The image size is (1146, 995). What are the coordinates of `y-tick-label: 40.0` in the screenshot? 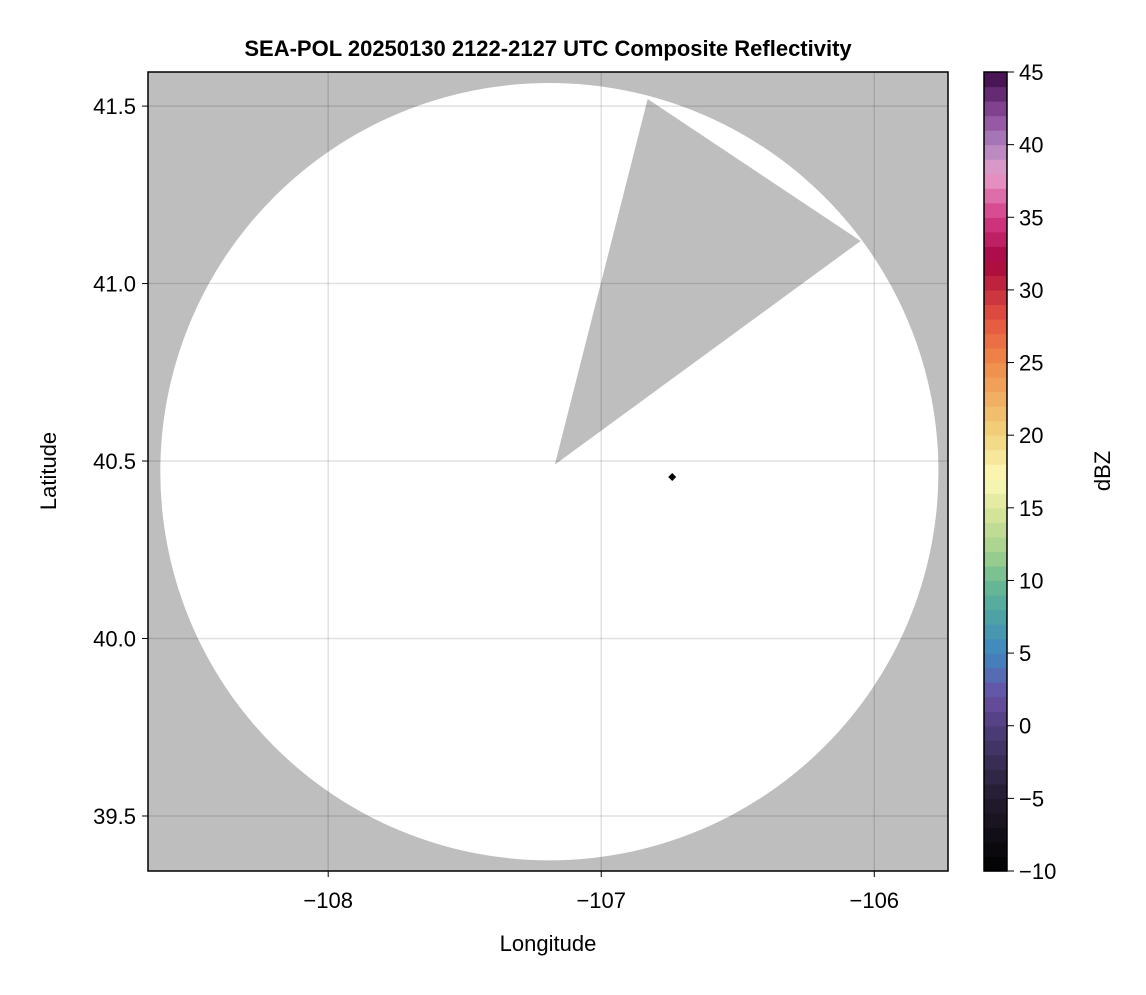 It's located at (114, 639).